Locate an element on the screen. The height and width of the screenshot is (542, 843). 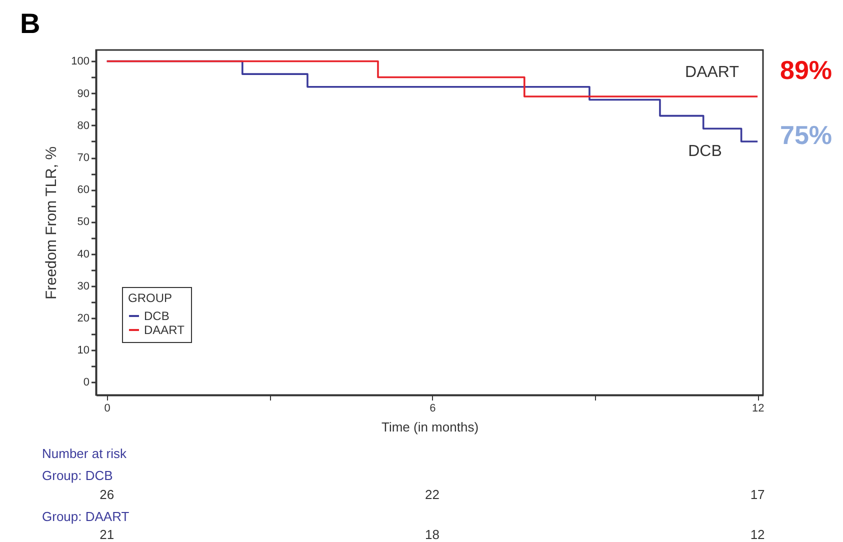
y-tick-label: 100 is located at coordinates (80, 62).